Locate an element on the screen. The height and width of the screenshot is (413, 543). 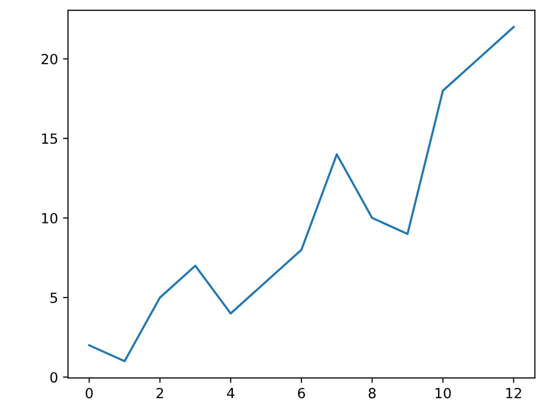
y-tick-label: 15 is located at coordinates (50, 139).